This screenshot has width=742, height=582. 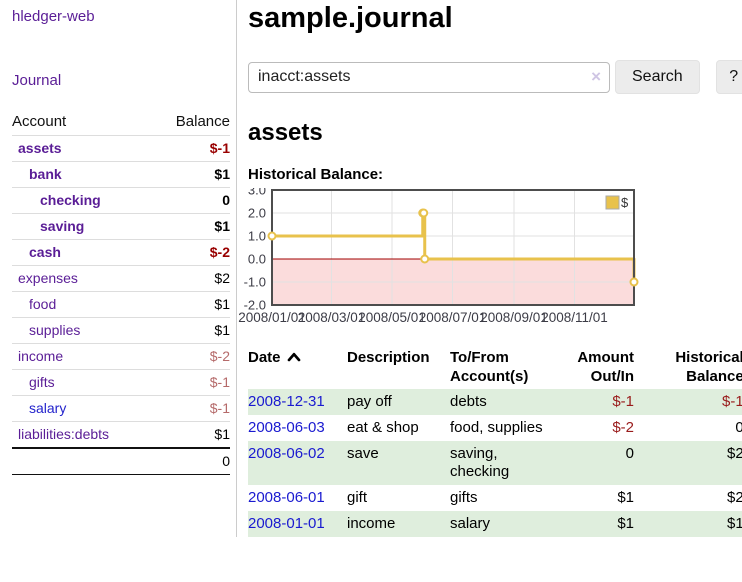 I want to click on transaction-accounts: debts, so click(x=468, y=401).